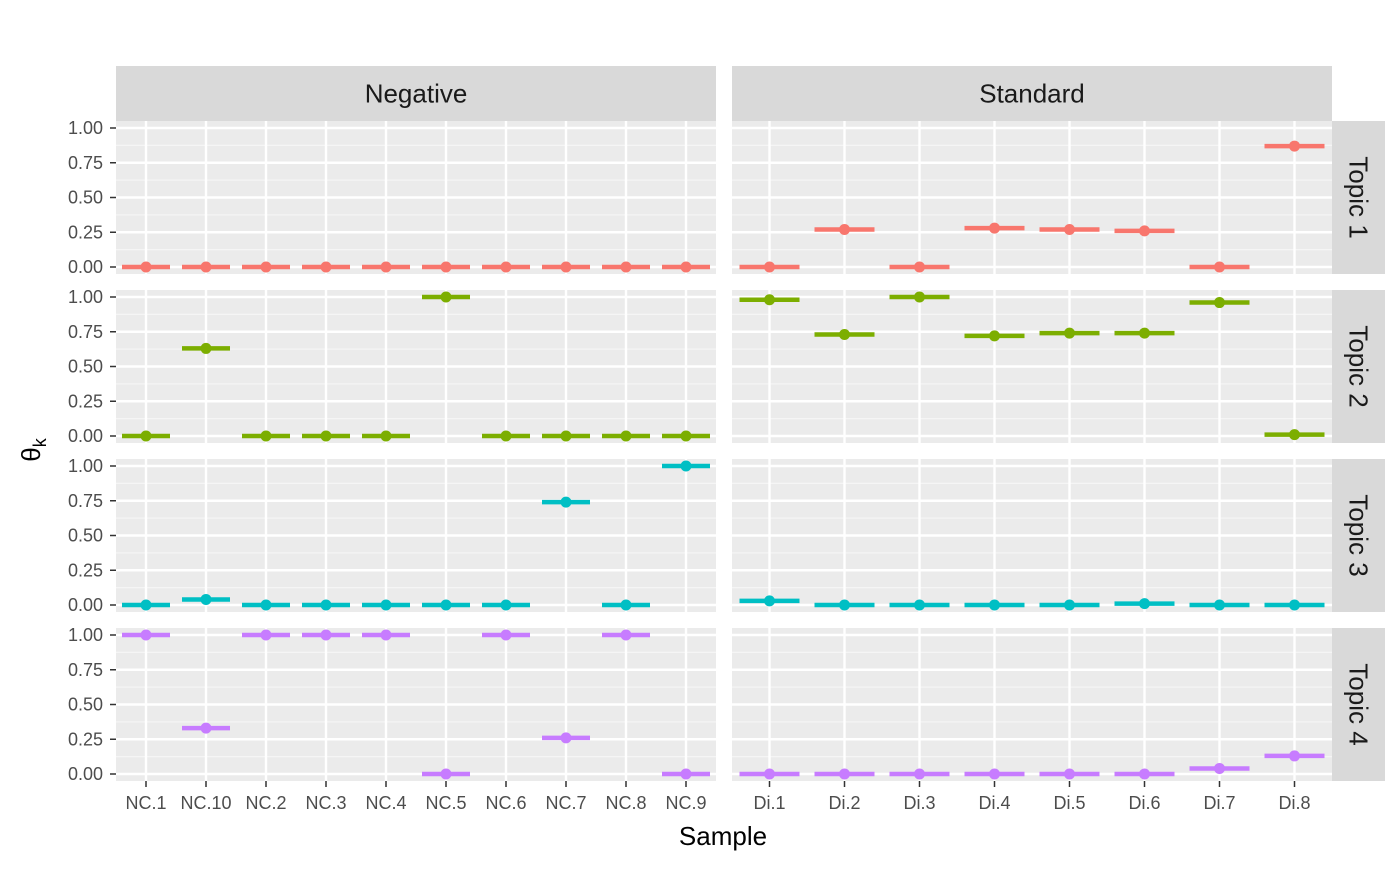 This screenshot has height=870, width=1400. What do you see at coordinates (685, 803) in the screenshot?
I see `x-tick-label-nc-9: NC.9` at bounding box center [685, 803].